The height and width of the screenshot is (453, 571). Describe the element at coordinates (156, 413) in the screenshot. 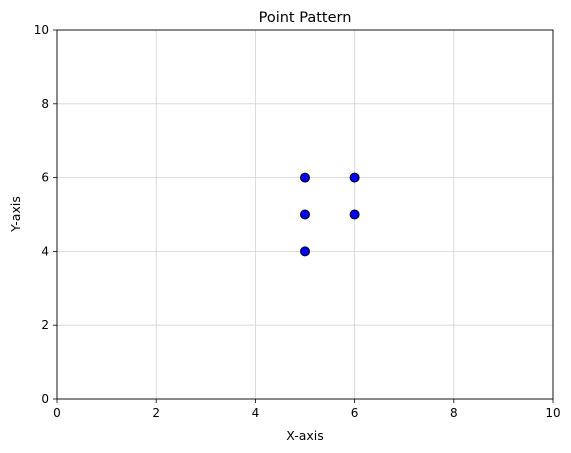

I see `x-tick-label: 2` at that location.